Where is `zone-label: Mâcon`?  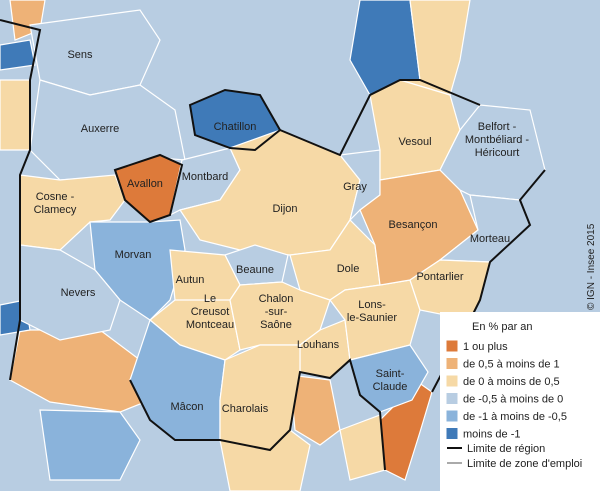
zone-label: Mâcon is located at coordinates (186, 407).